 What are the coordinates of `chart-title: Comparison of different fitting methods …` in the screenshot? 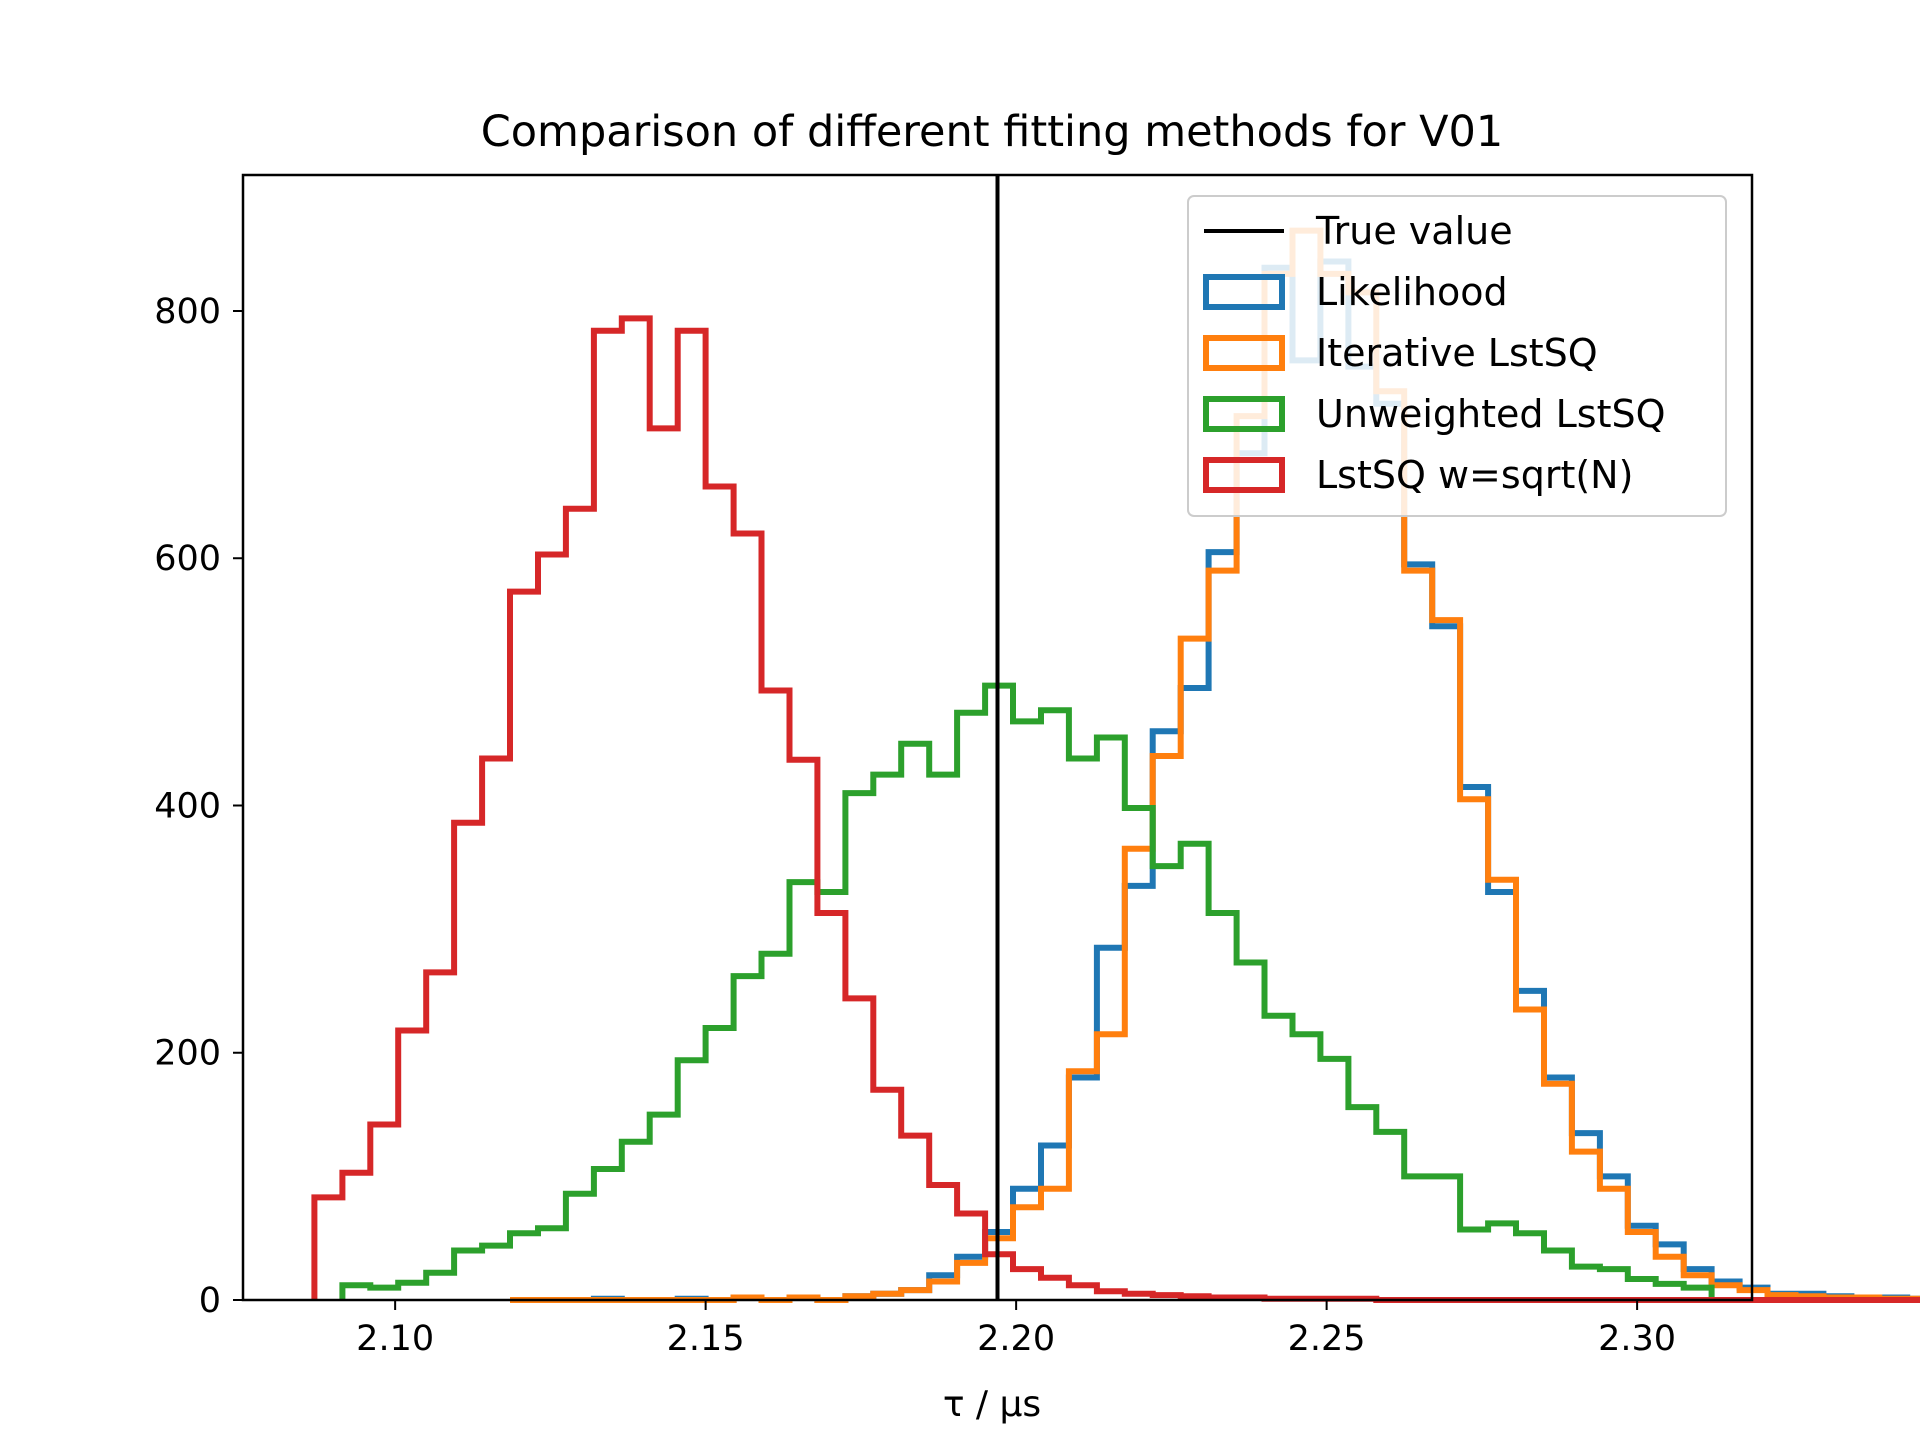 It's located at (992, 132).